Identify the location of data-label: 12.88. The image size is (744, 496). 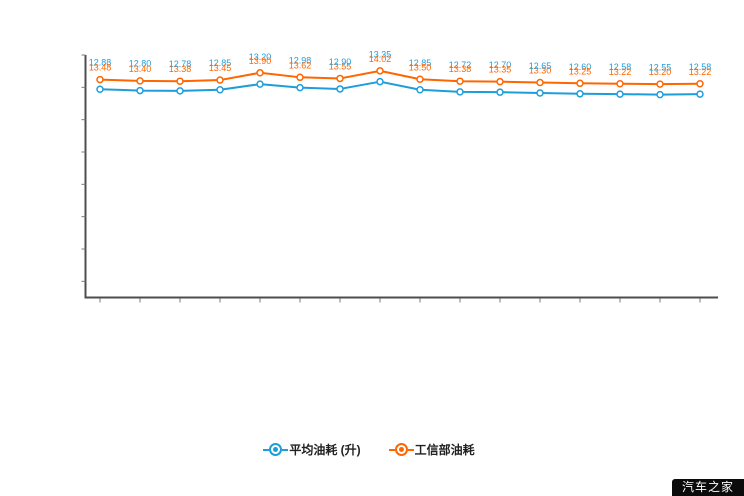
(100, 62).